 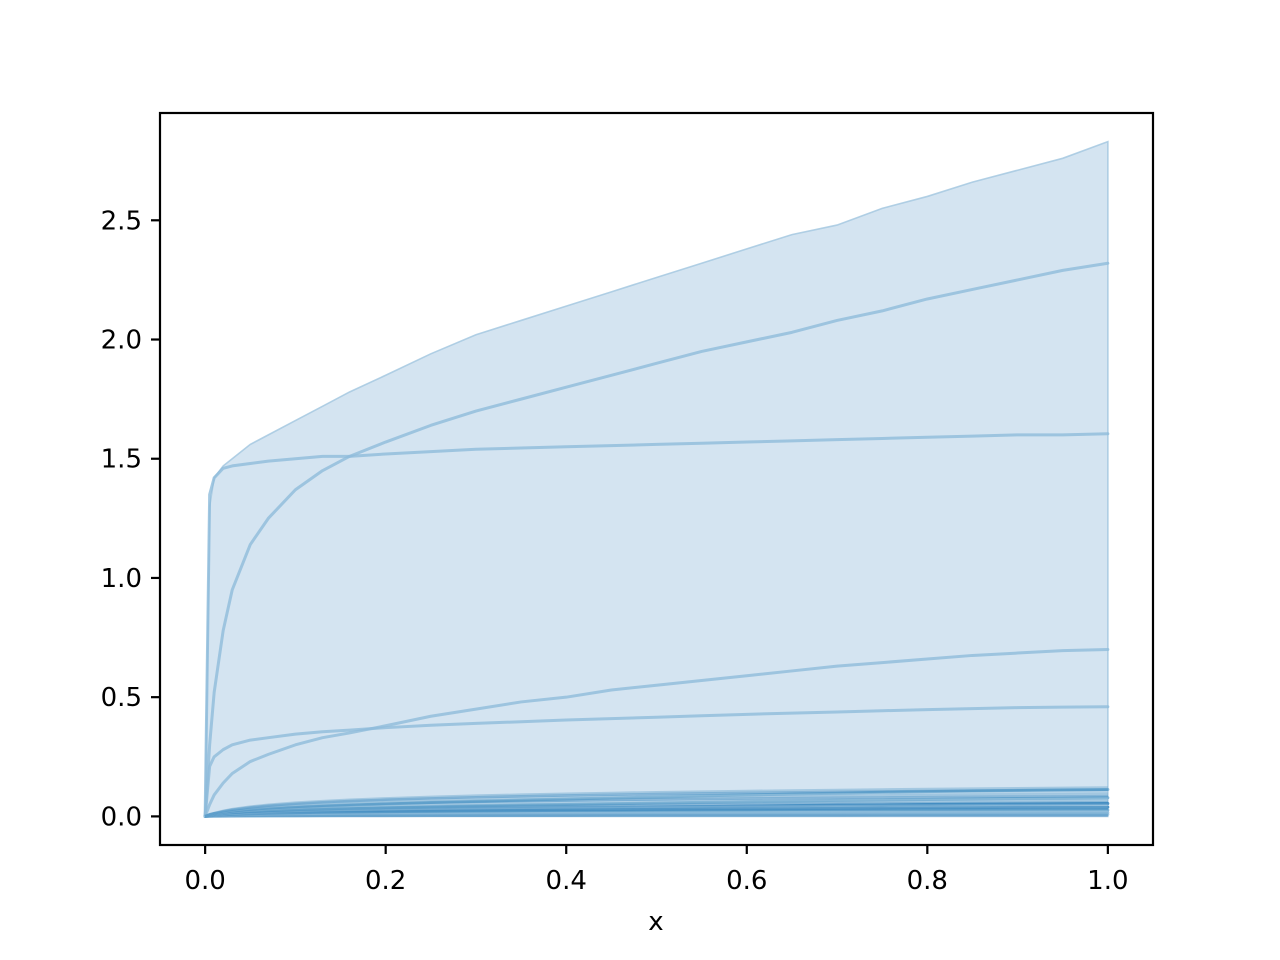 What do you see at coordinates (121, 221) in the screenshot?
I see `y-tick-label: 2.5` at bounding box center [121, 221].